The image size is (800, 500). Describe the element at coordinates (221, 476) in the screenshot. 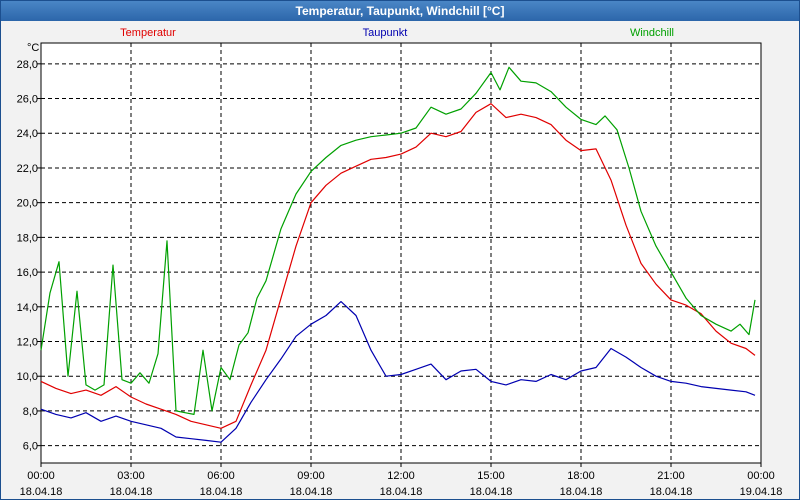

I see `x-tick-time-label: 06:00` at that location.